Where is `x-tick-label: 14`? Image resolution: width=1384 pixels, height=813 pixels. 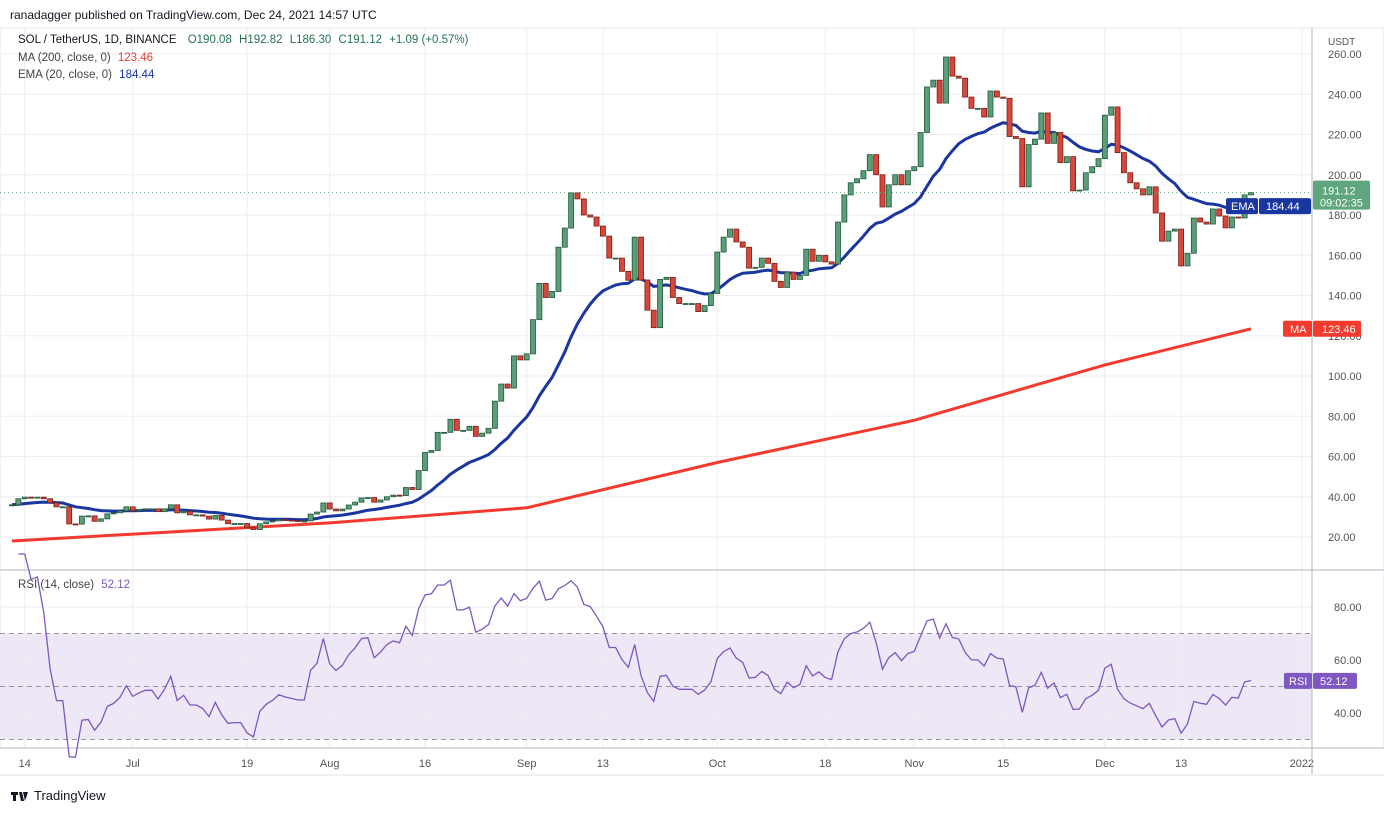 x-tick-label: 14 is located at coordinates (25, 764).